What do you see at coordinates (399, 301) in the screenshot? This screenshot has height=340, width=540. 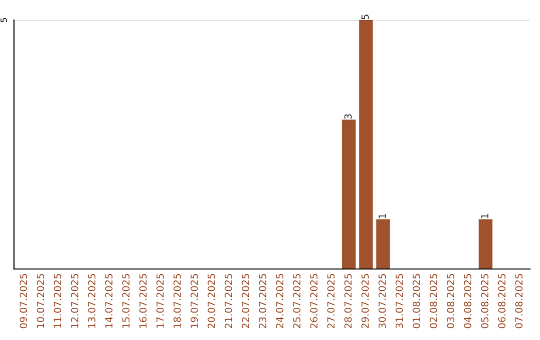 I see `x-tick-label: 31.07.2025` at bounding box center [399, 301].